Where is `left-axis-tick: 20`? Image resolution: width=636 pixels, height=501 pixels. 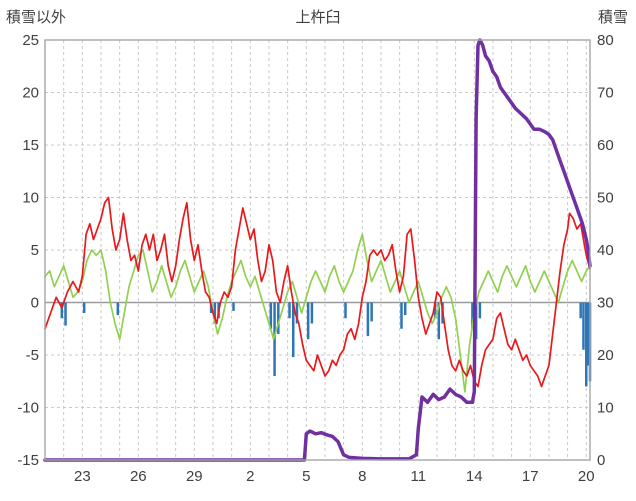 left-axis-tick: 20 is located at coordinates (30, 93).